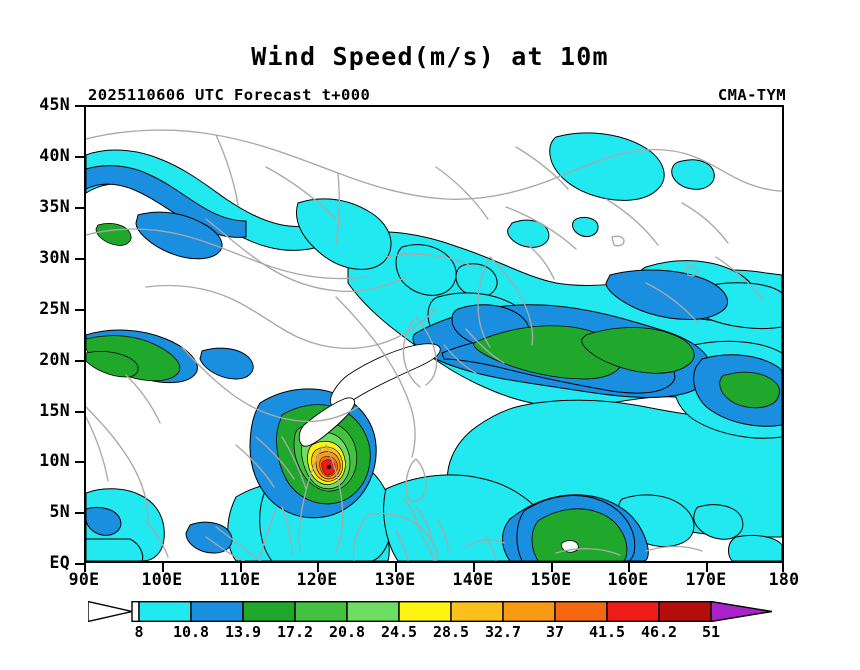 The height and width of the screenshot is (670, 860). I want to click on x-tick-label-5: 140E, so click(473, 579).